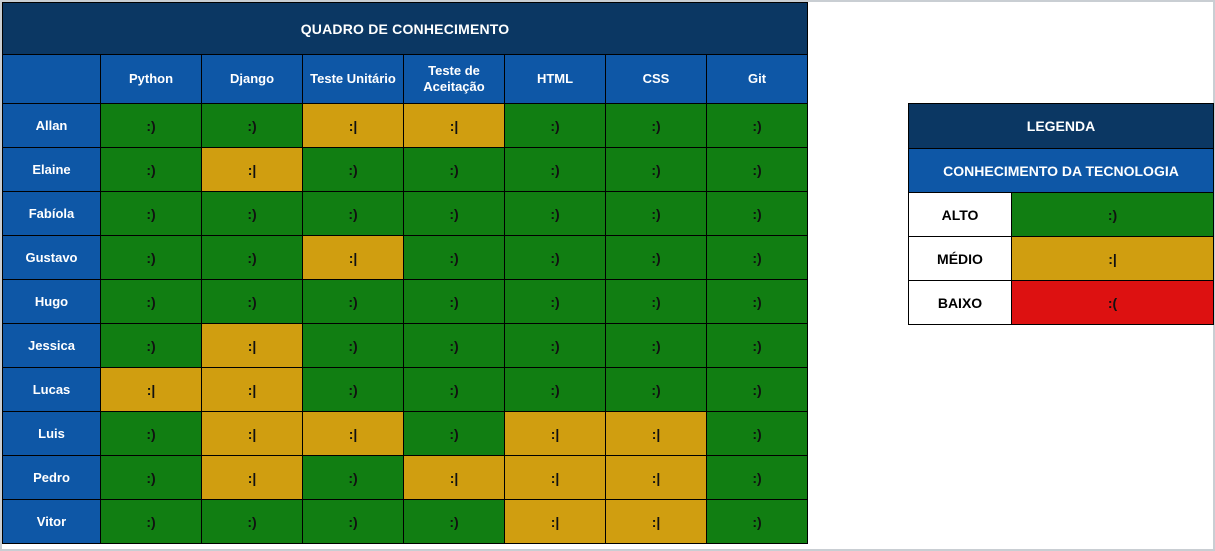  Describe the element at coordinates (757, 433) in the screenshot. I see `cell-luis-git: :)` at that location.